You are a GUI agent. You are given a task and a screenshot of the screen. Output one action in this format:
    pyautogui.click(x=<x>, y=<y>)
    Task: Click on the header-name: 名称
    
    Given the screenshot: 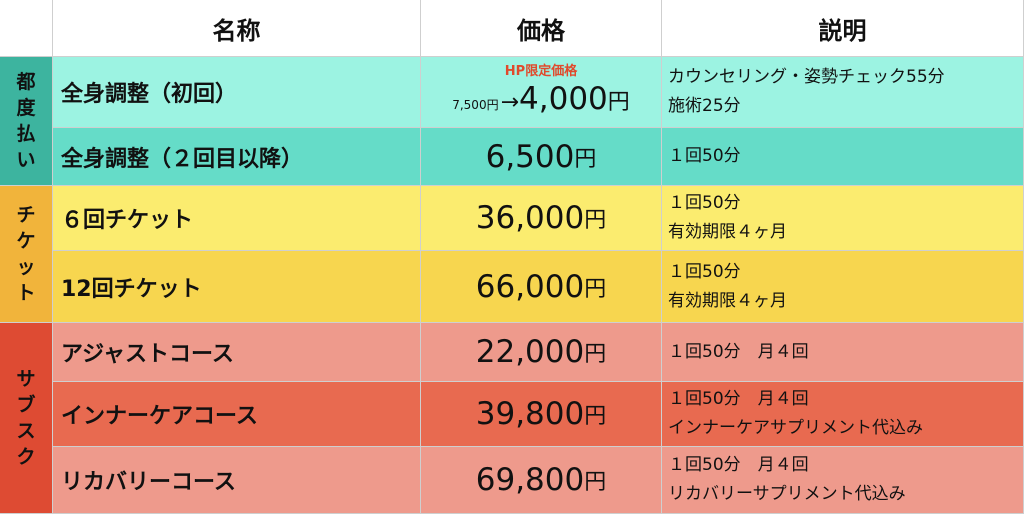 What is the action you would take?
    pyautogui.click(x=237, y=28)
    